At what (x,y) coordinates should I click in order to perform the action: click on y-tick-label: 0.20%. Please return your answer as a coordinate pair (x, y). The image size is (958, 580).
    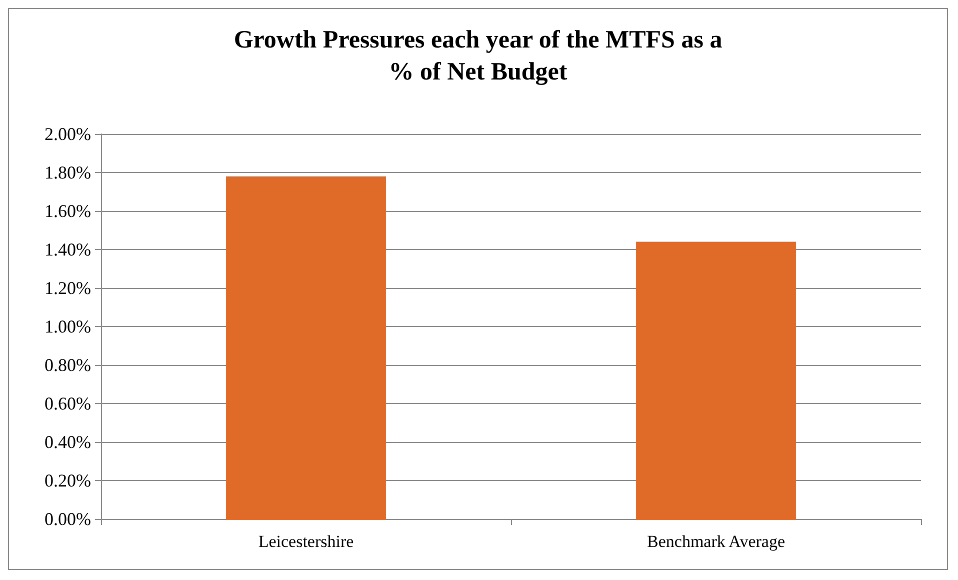
    Looking at the image, I should click on (67, 480).